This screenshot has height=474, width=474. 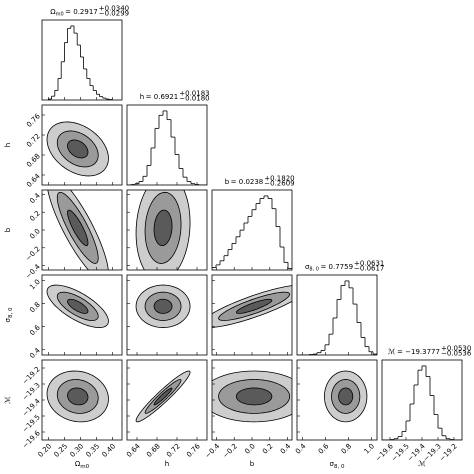 I want to click on axis-label: ℳ, so click(x=422, y=464).